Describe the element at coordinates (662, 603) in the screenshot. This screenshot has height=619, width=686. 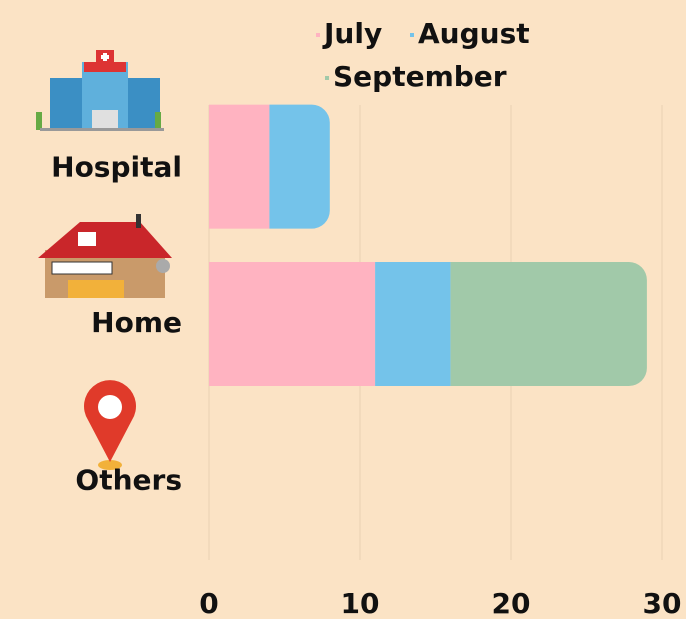
I see `x-tick-label: 30` at that location.